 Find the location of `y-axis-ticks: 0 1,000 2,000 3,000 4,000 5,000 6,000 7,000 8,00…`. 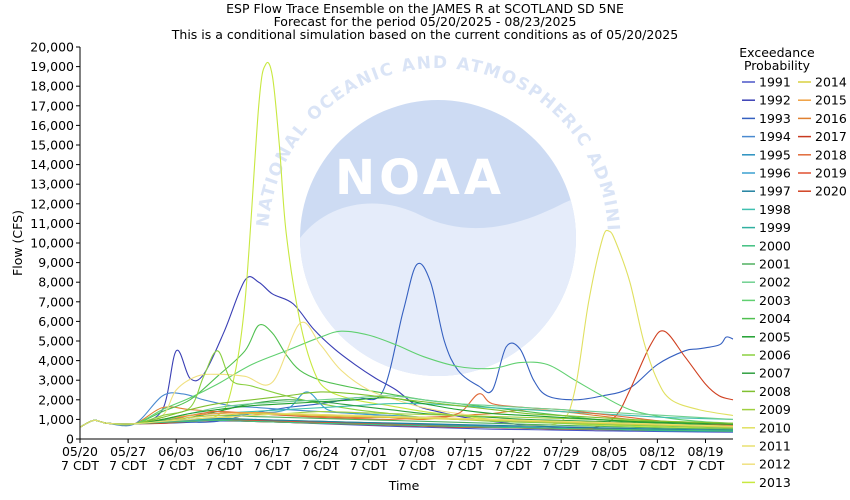

y-axis-ticks: 0 1,000 2,000 3,000 4,000 5,000 6,000 7,000 8,00… is located at coordinates (55, 243).